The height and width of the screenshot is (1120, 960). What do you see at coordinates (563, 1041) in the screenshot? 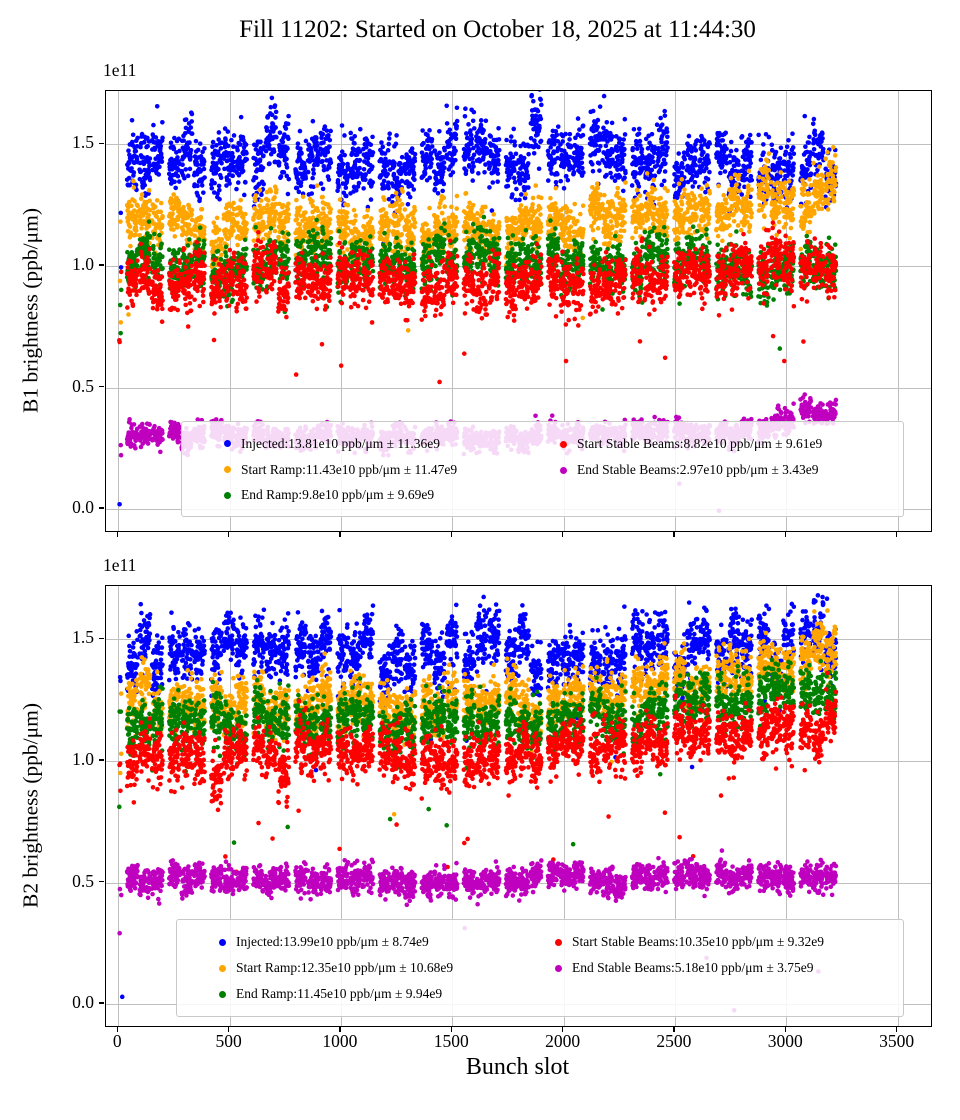
I see `x-tick-label: 2000` at bounding box center [563, 1041].